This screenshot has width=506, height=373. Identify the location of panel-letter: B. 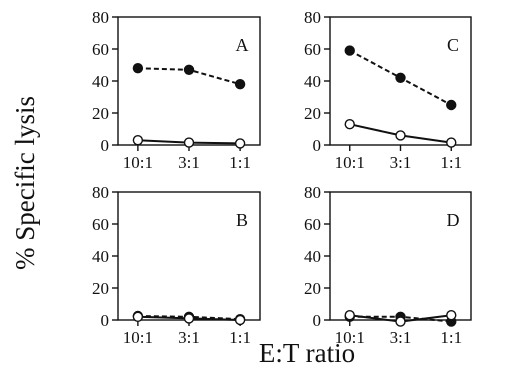
(242, 220).